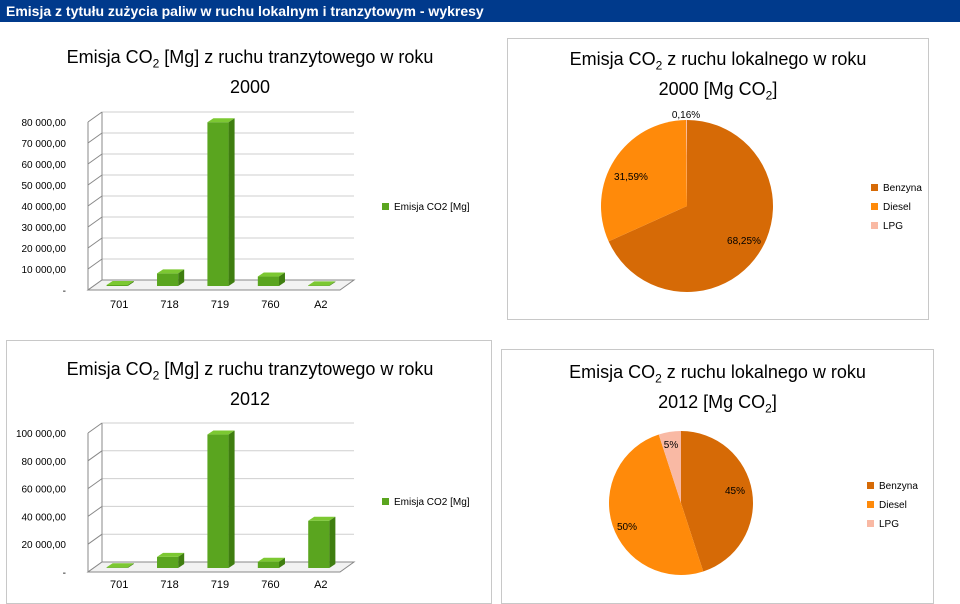  What do you see at coordinates (119, 305) in the screenshot?
I see `x-tick-label: 701` at bounding box center [119, 305].